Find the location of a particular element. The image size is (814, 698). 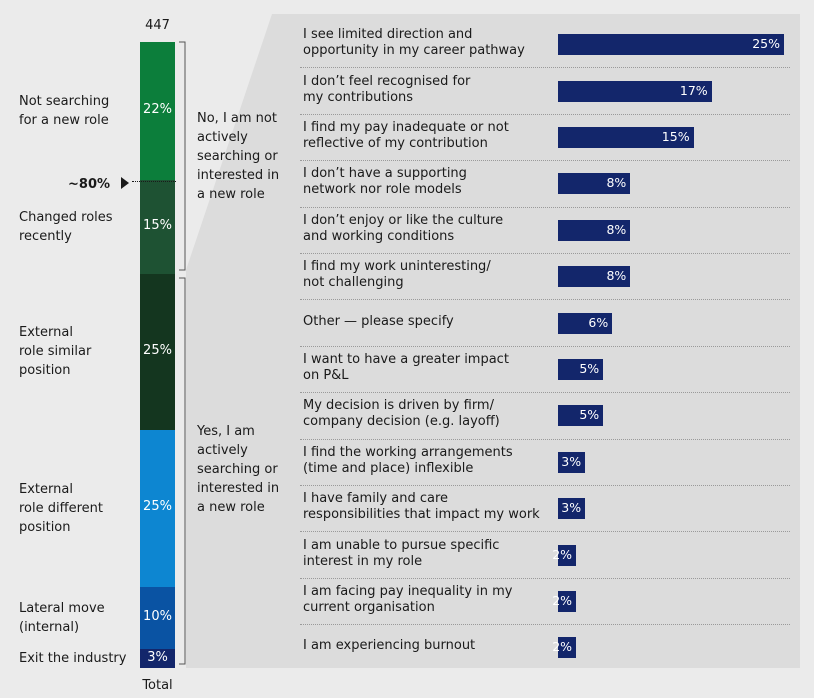

stack-segment-category: Exit the industry is located at coordinates (73, 659).